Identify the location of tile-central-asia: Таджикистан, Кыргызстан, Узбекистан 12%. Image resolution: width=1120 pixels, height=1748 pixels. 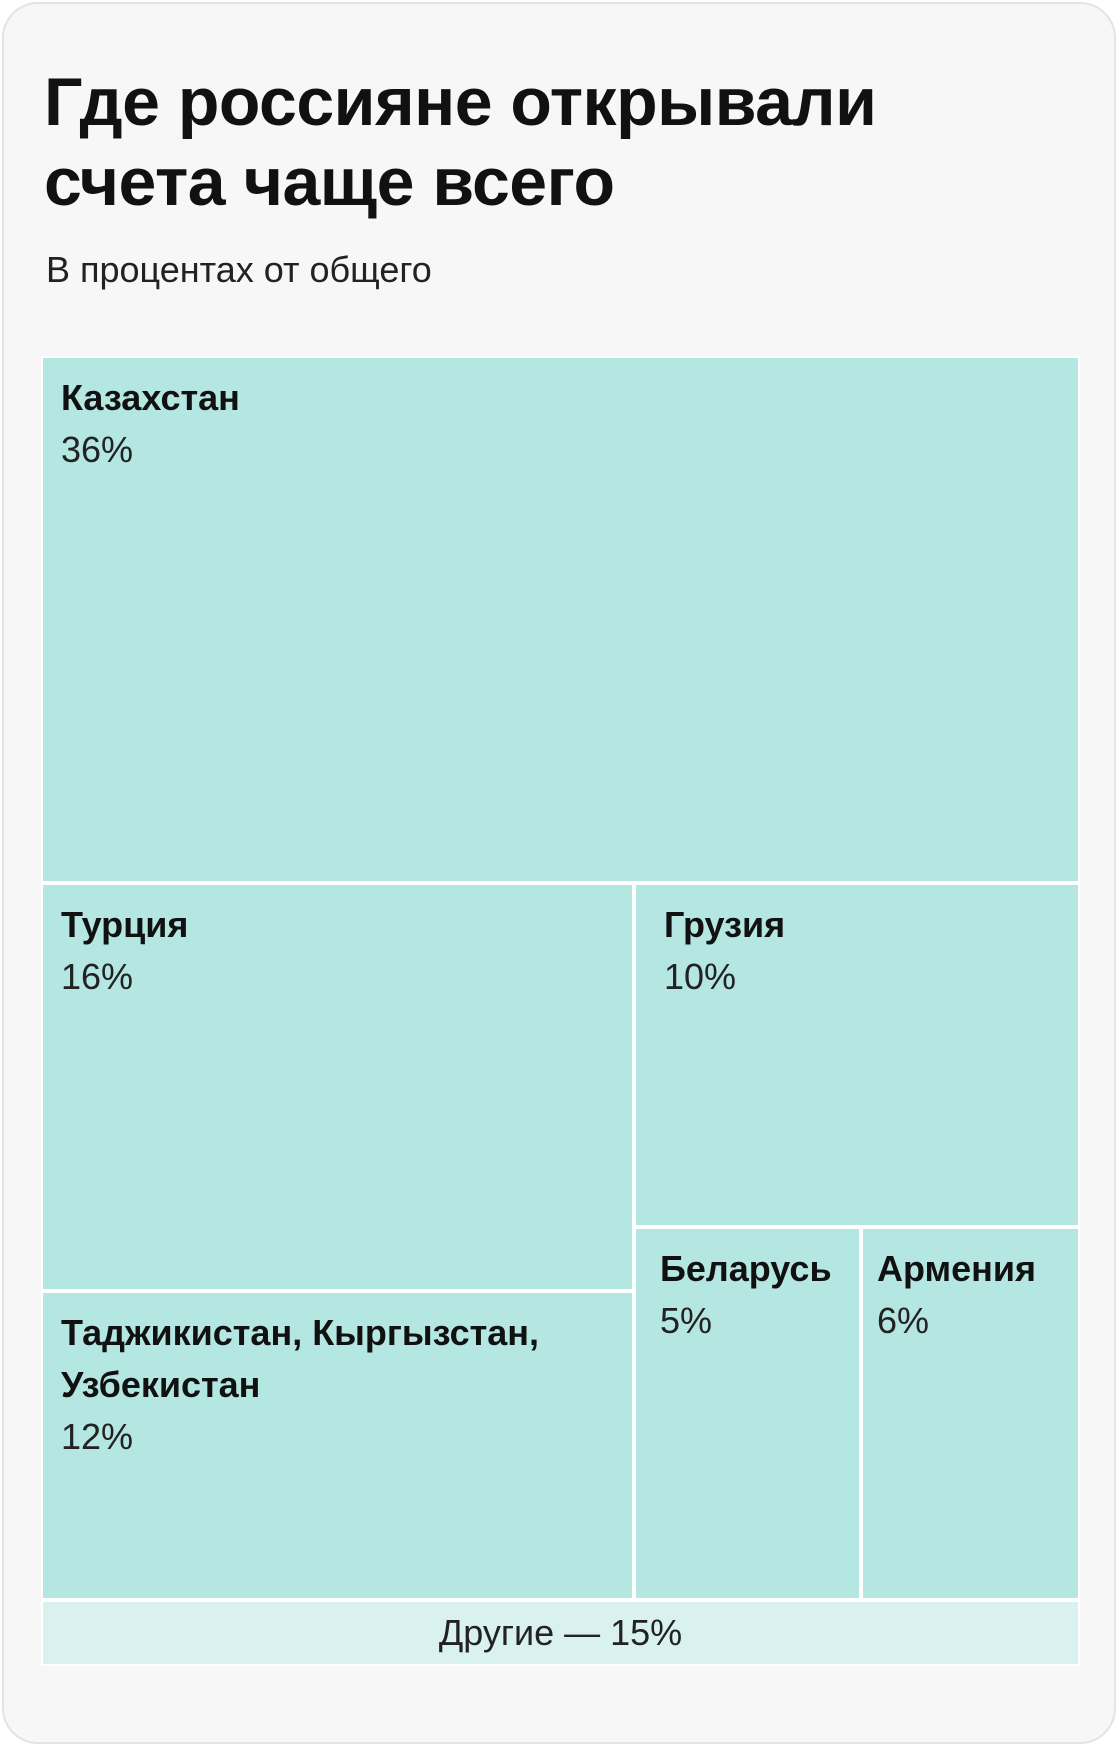
(337, 1445).